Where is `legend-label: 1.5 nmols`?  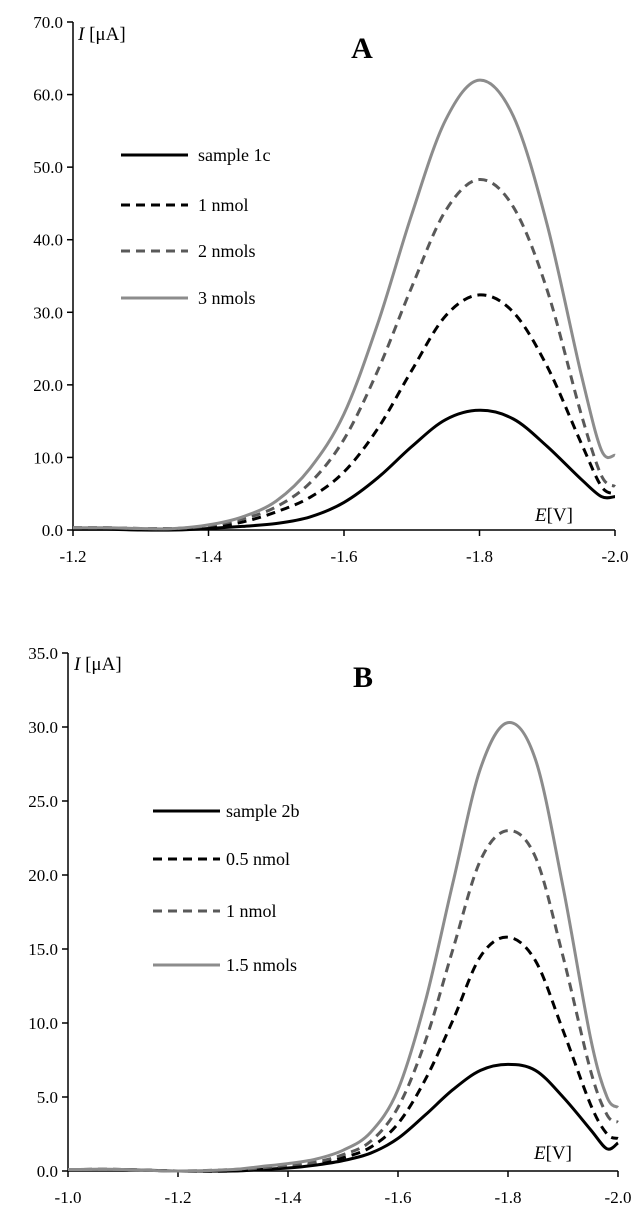
legend-label: 1.5 nmols is located at coordinates (261, 965).